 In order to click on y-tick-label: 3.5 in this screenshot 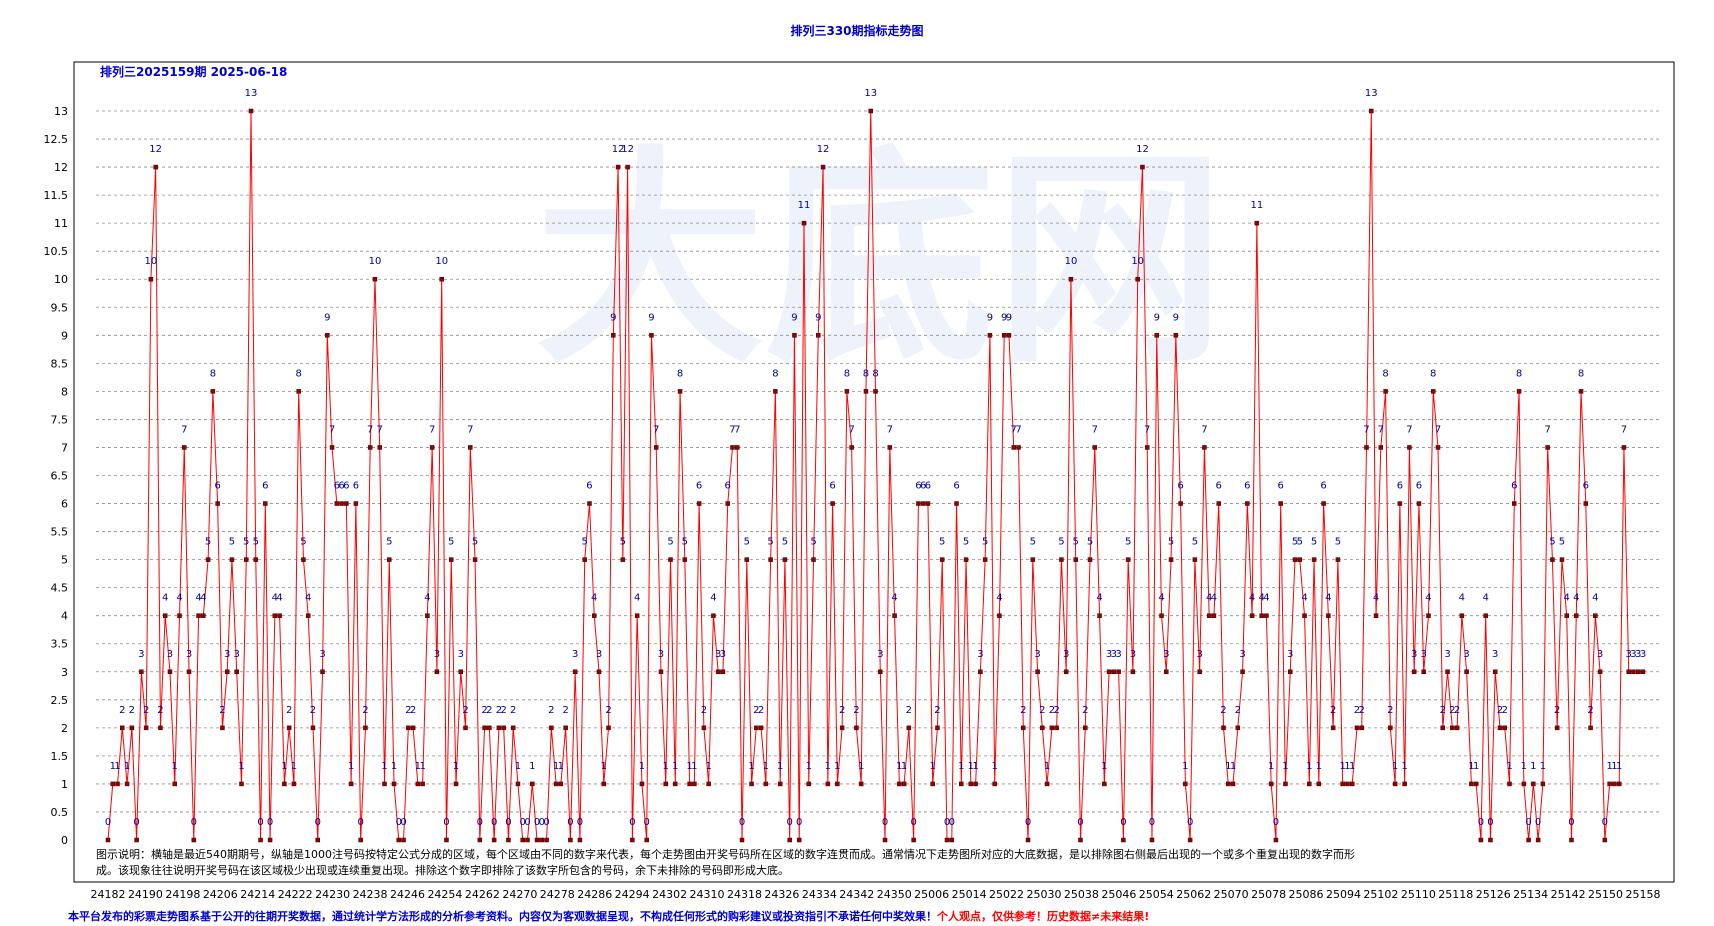, I will do `click(60, 644)`.